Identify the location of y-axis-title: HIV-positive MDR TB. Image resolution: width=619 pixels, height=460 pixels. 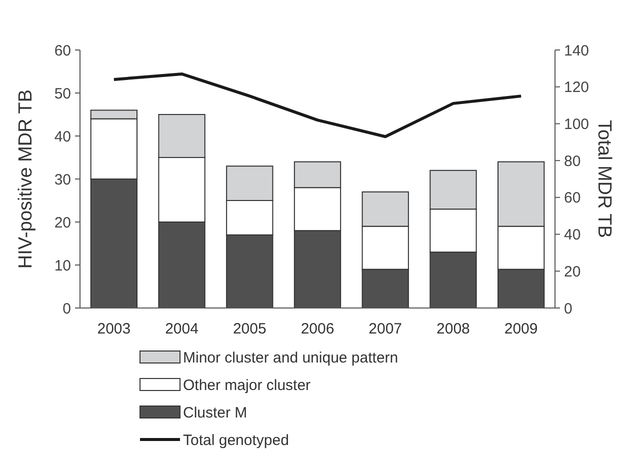
(26, 179).